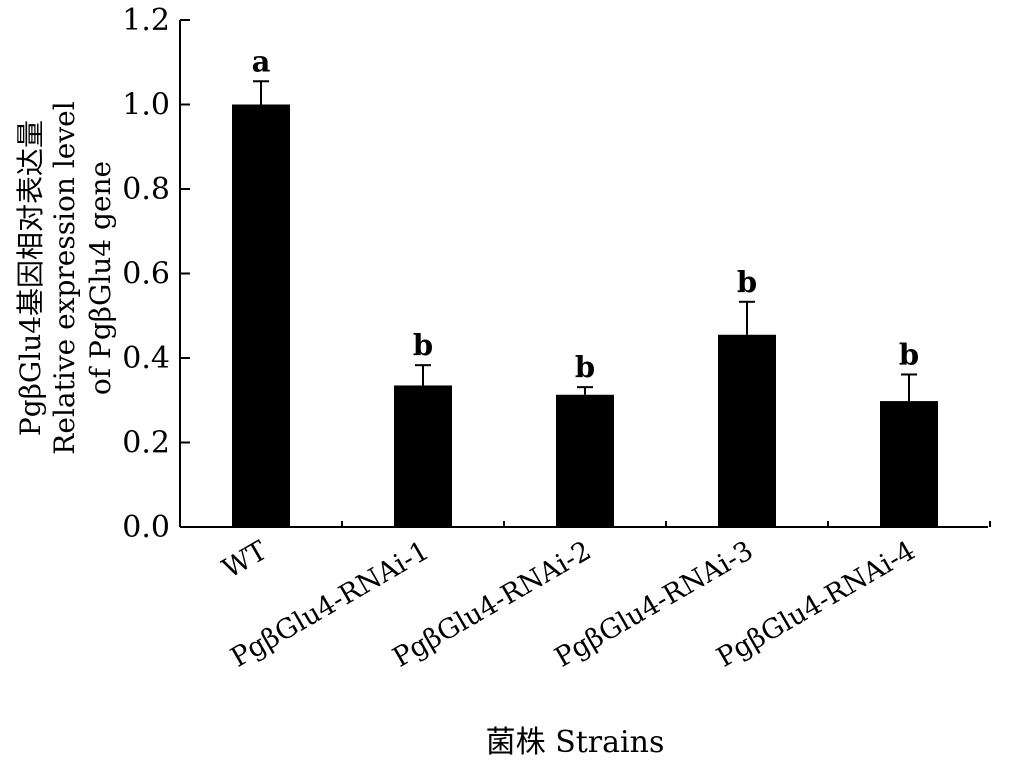  Describe the element at coordinates (100, 278) in the screenshot. I see `y-axis-title-line: of PgβGlu4 gene` at that location.